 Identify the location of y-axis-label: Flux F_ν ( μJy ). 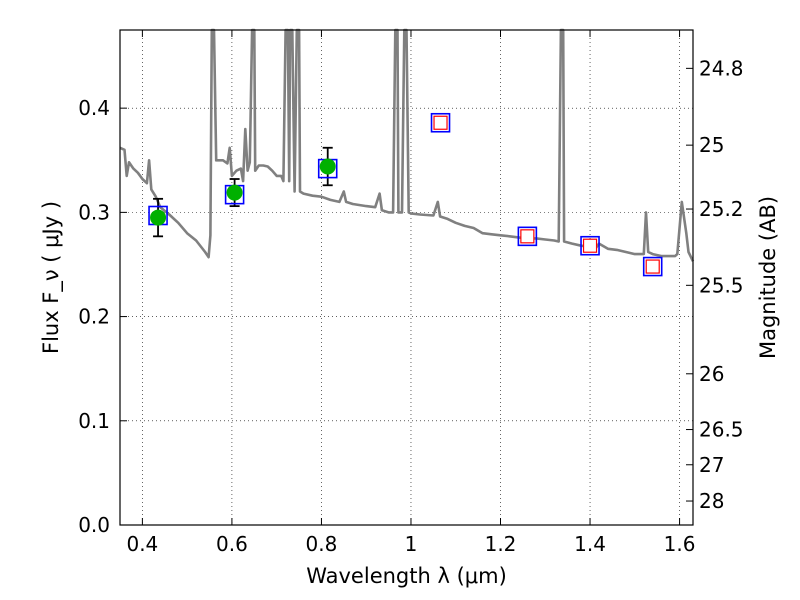
(51, 277).